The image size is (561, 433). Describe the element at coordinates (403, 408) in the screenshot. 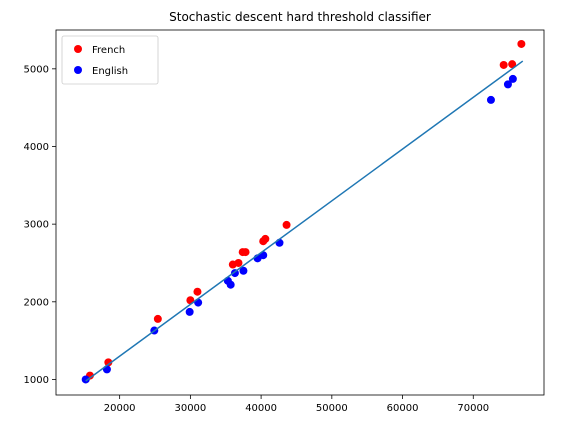

I see `x-tick-label: 60000` at that location.